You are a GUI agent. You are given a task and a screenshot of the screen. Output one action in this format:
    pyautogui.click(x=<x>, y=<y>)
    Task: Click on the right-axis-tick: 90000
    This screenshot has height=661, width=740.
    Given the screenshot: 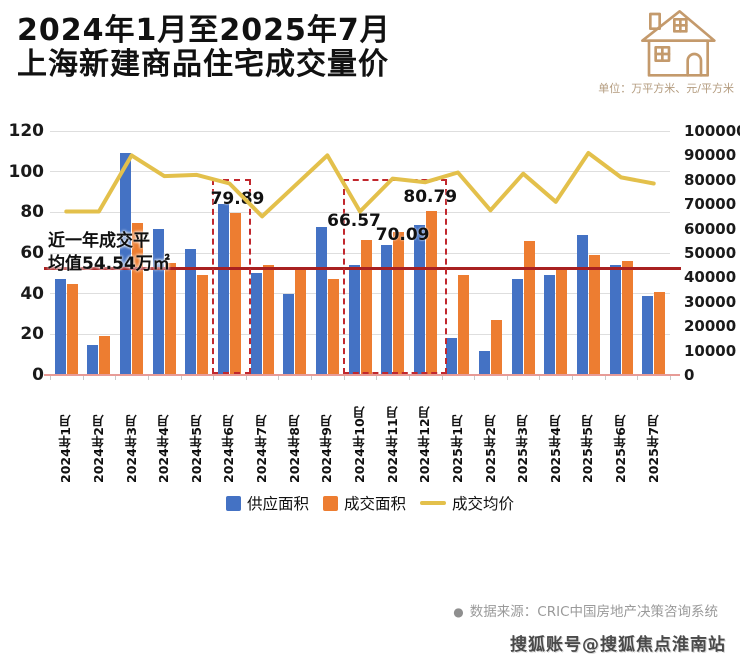 What is the action you would take?
    pyautogui.click(x=710, y=155)
    